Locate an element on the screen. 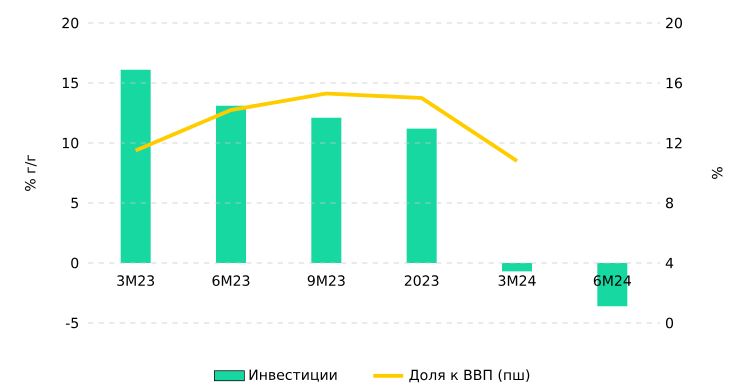  y2-tick-label: 4 is located at coordinates (670, 263).